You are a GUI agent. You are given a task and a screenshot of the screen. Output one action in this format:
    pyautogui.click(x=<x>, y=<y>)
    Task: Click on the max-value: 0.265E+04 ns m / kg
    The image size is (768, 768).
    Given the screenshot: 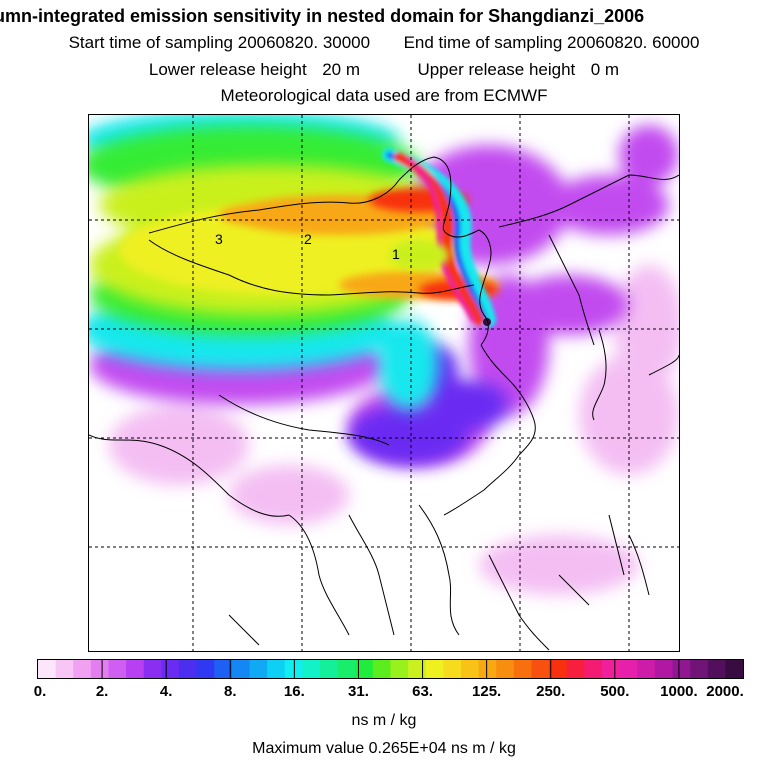 What is the action you would take?
    pyautogui.click(x=442, y=748)
    